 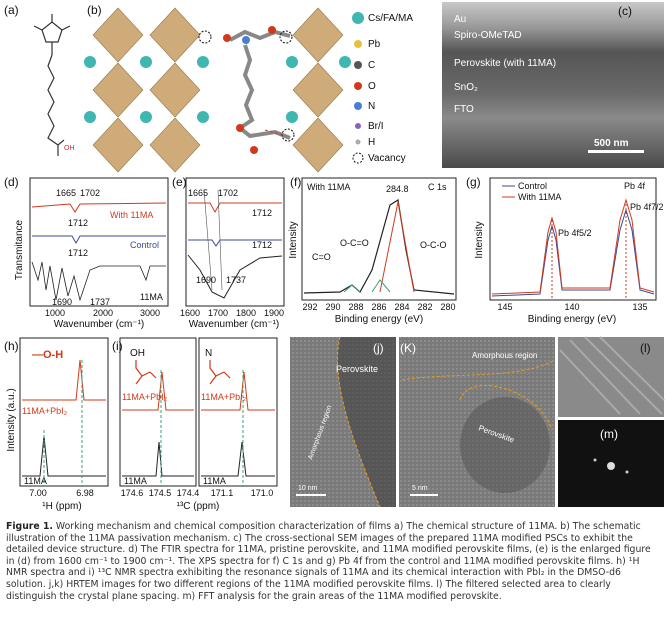 What do you see at coordinates (11, 419) in the screenshot?
I see `y-axis-label: Intensity (a.u.)` at bounding box center [11, 419].